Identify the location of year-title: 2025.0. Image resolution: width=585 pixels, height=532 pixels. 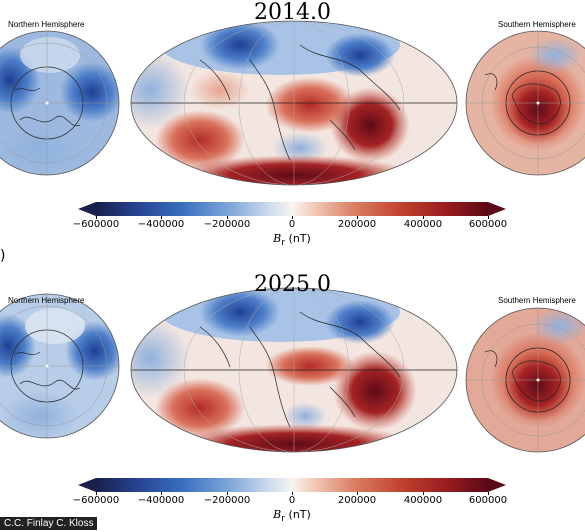
(292, 284).